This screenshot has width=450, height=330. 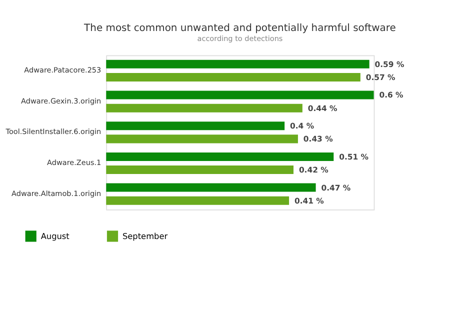 I want to click on y-tick-label: Adware.Patacore.253, so click(x=63, y=70).